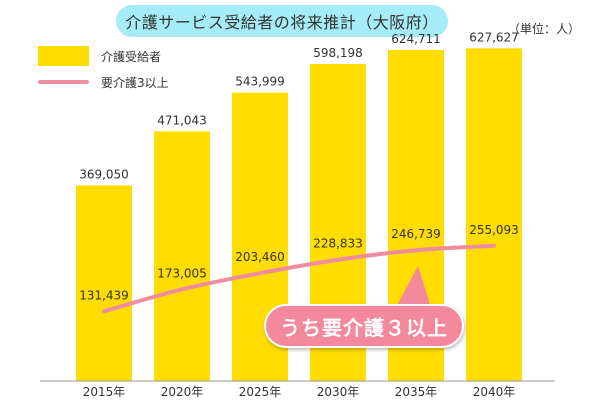 The height and width of the screenshot is (400, 600). I want to click on line-series, so click(299, 278).